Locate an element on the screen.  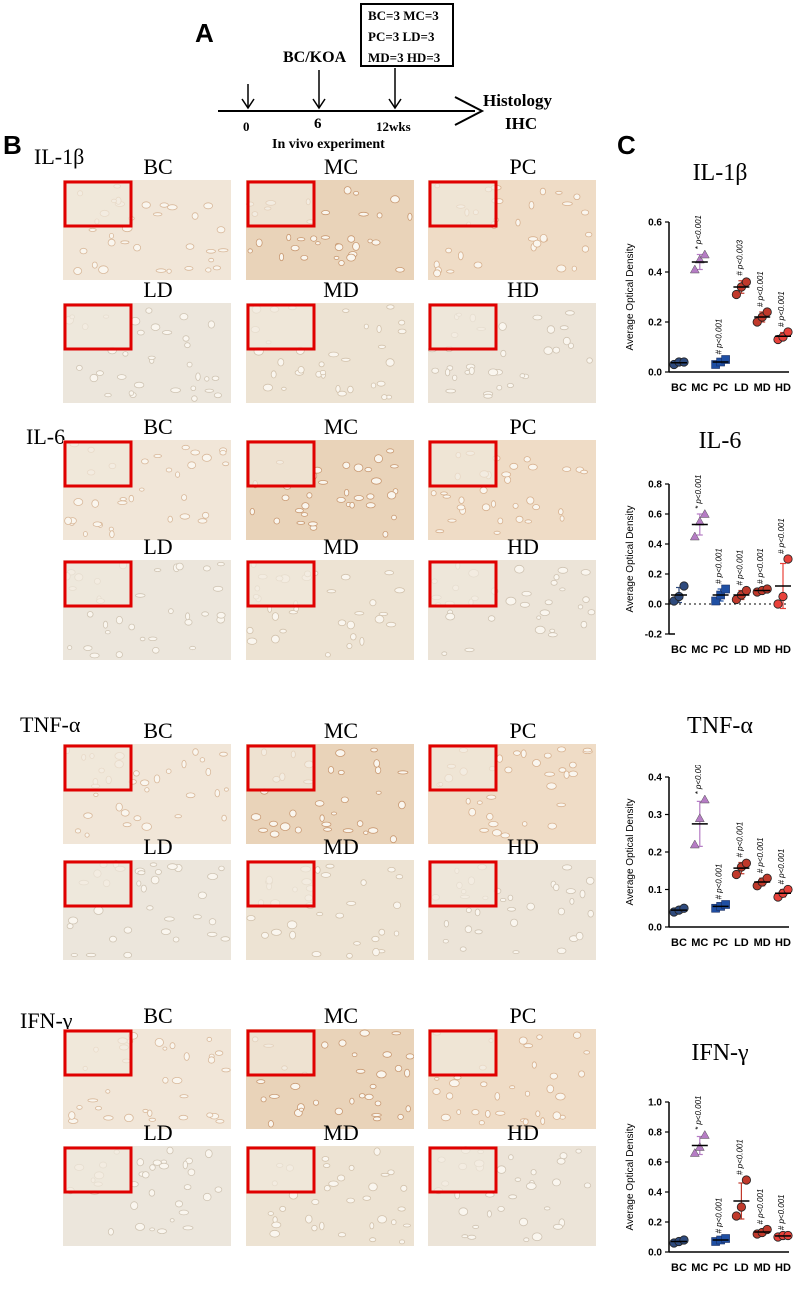
x-tick-label: HD is located at coordinates (783, 650).